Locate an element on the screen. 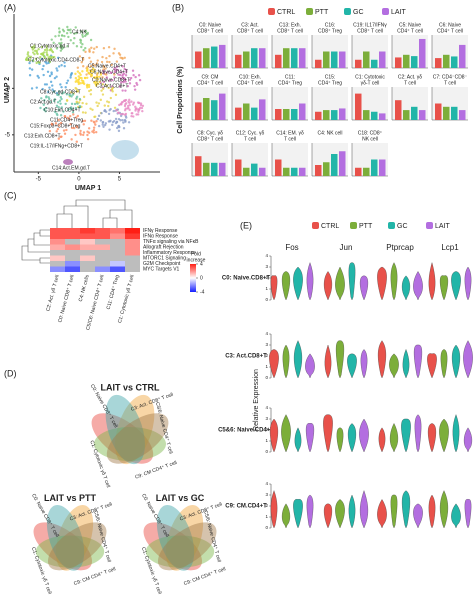  legend-label: PTT is located at coordinates (322, 12).